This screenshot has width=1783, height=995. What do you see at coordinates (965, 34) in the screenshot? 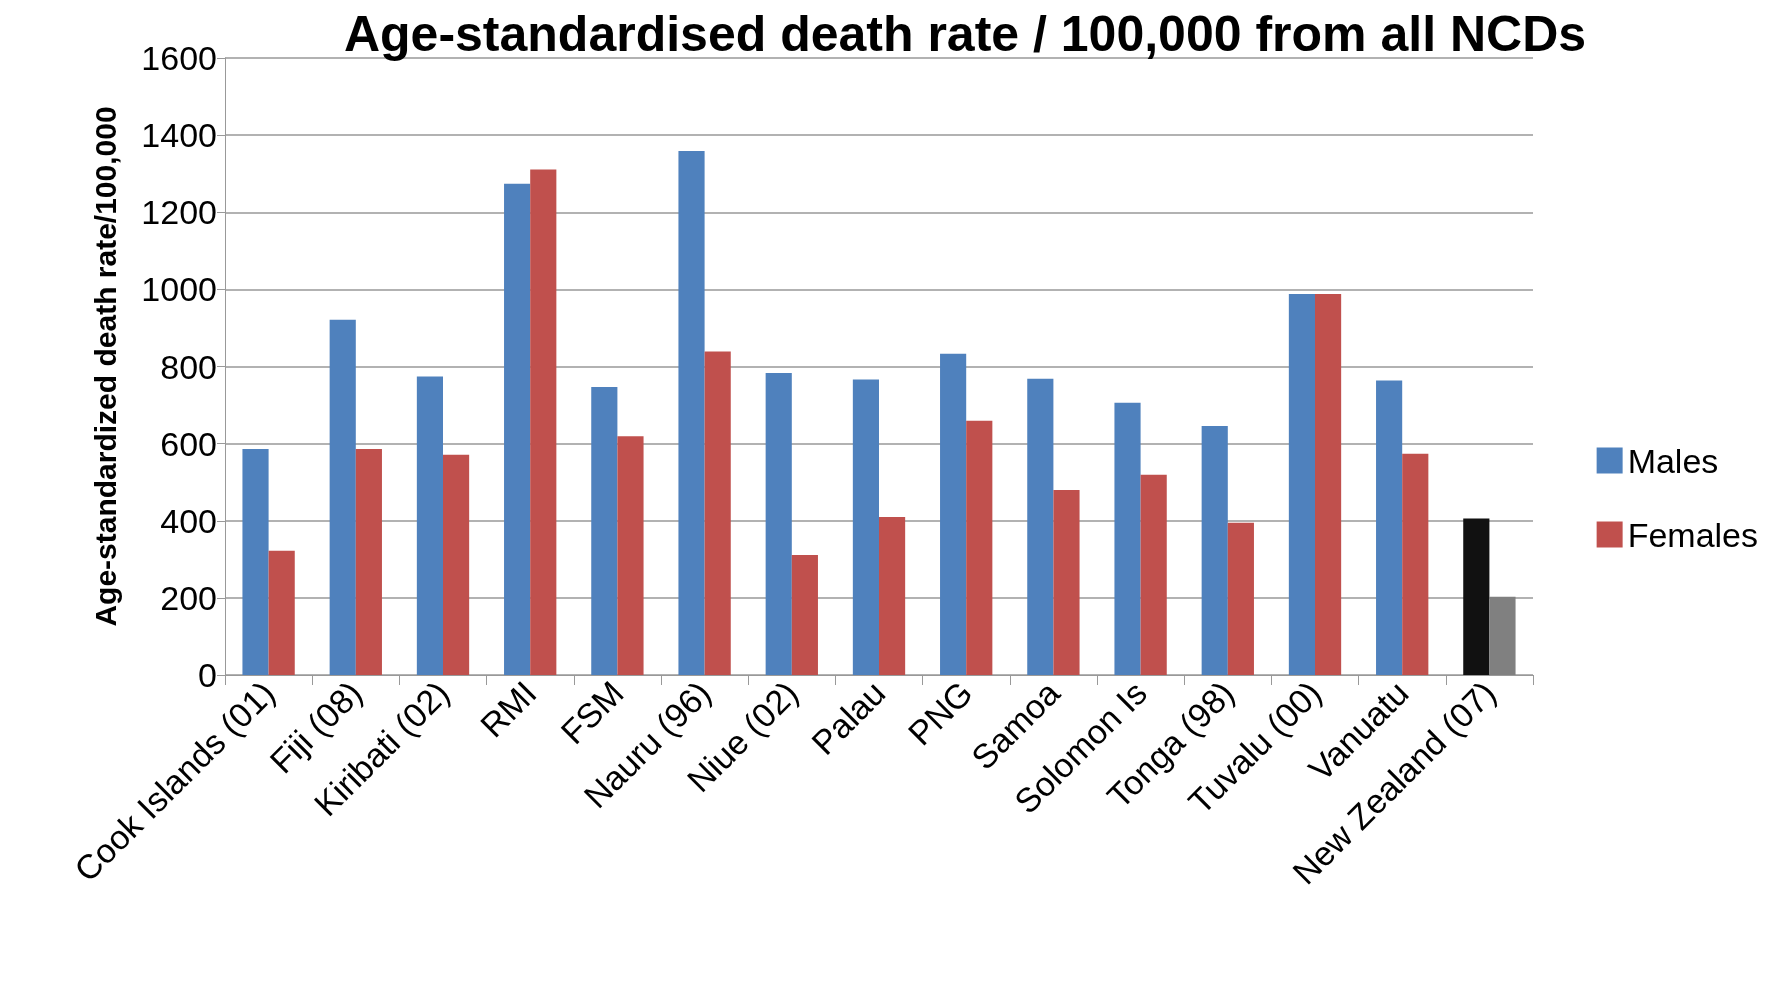
I see `chart-title: Age-standardised death rate / 100,000 from all NCDs` at bounding box center [965, 34].